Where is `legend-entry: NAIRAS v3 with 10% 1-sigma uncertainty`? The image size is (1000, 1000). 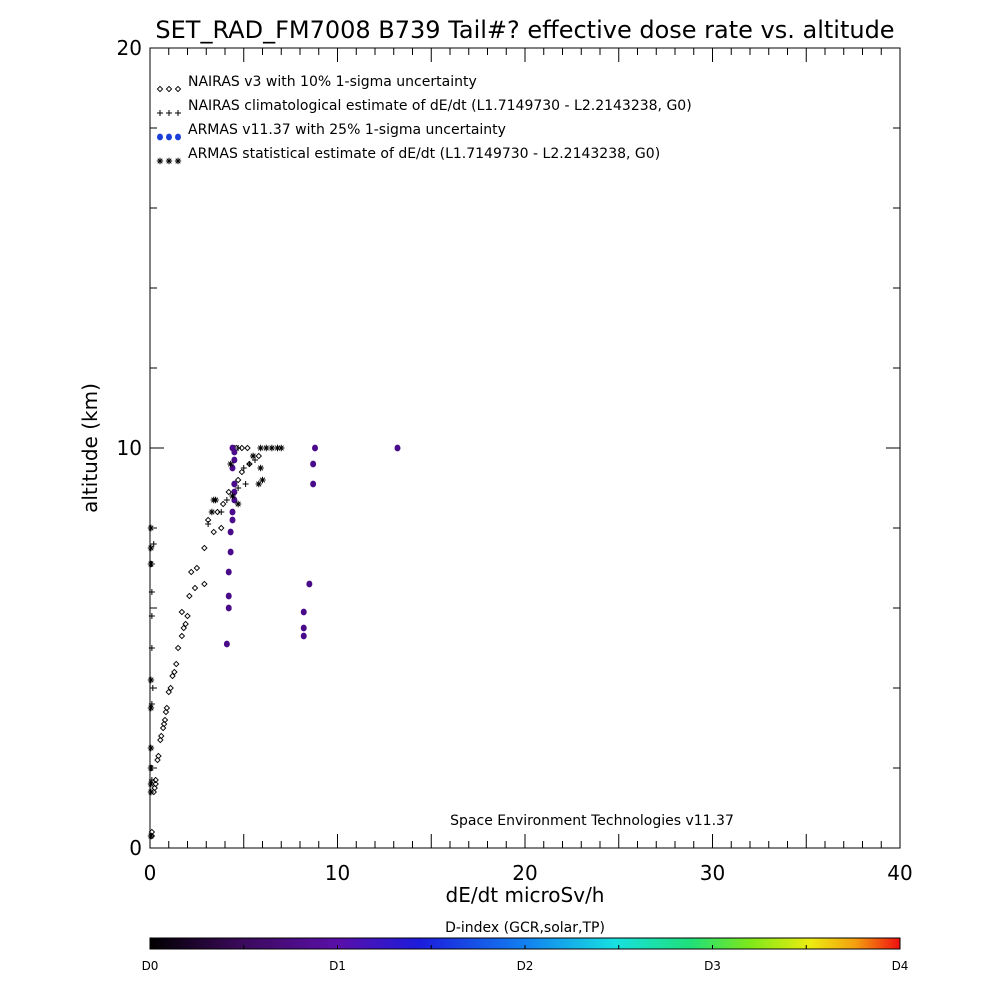 legend-entry: NAIRAS v3 with 10% 1-sigma uncertainty is located at coordinates (332, 82).